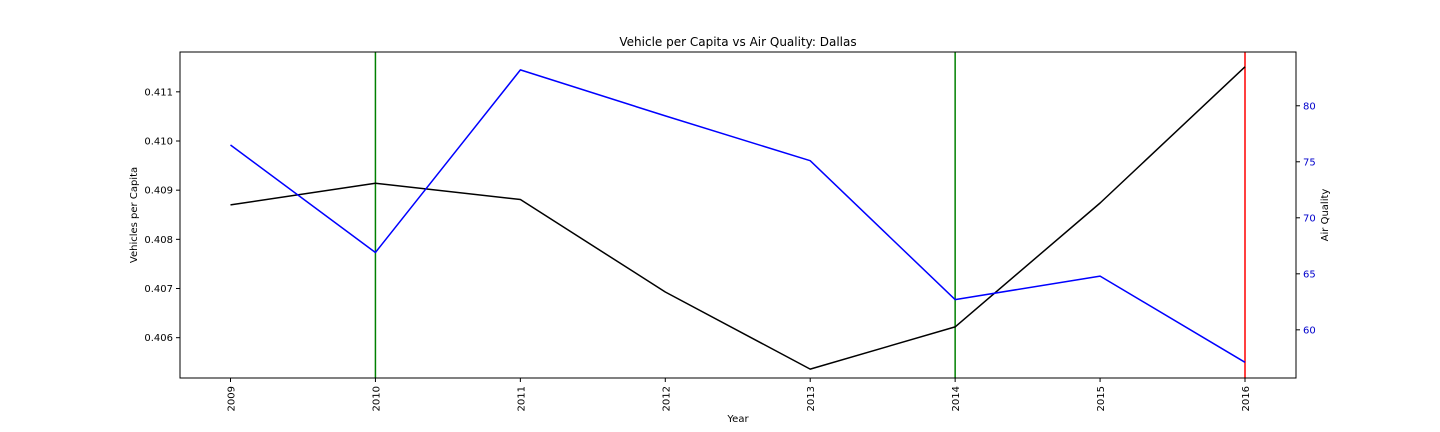 The height and width of the screenshot is (432, 1440). I want to click on x-tick-label: 2010, so click(376, 398).